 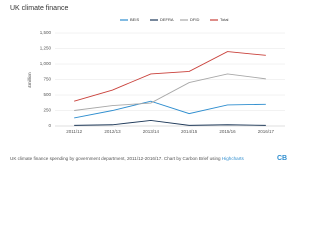 What do you see at coordinates (134, 19) in the screenshot?
I see `legend-label: BEIS` at bounding box center [134, 19].